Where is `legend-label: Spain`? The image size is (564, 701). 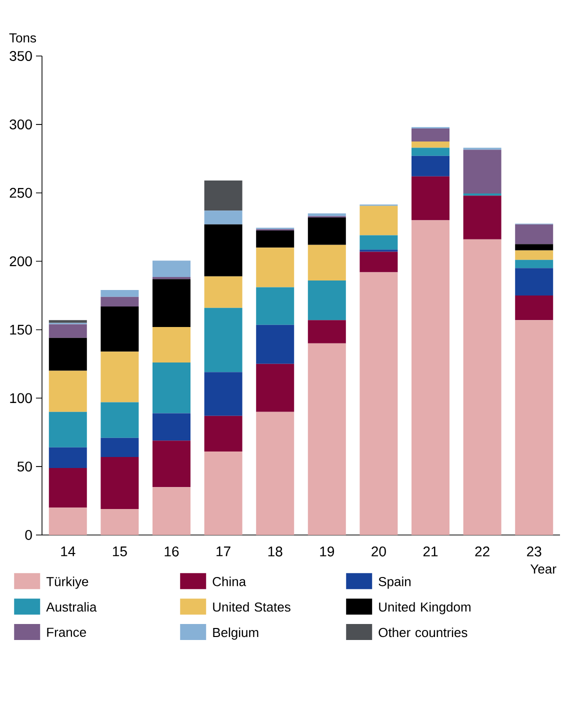
legend-label: Spain is located at coordinates (394, 582).